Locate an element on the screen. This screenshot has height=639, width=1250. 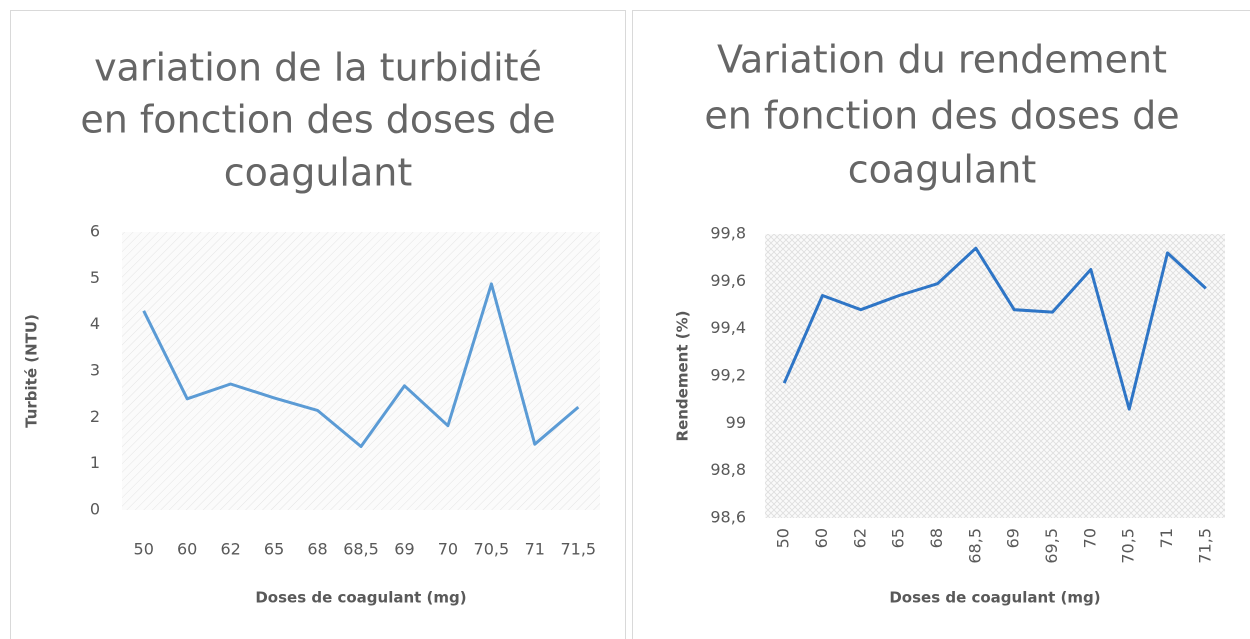
y-tick-label: 99,4 is located at coordinates (728, 327).